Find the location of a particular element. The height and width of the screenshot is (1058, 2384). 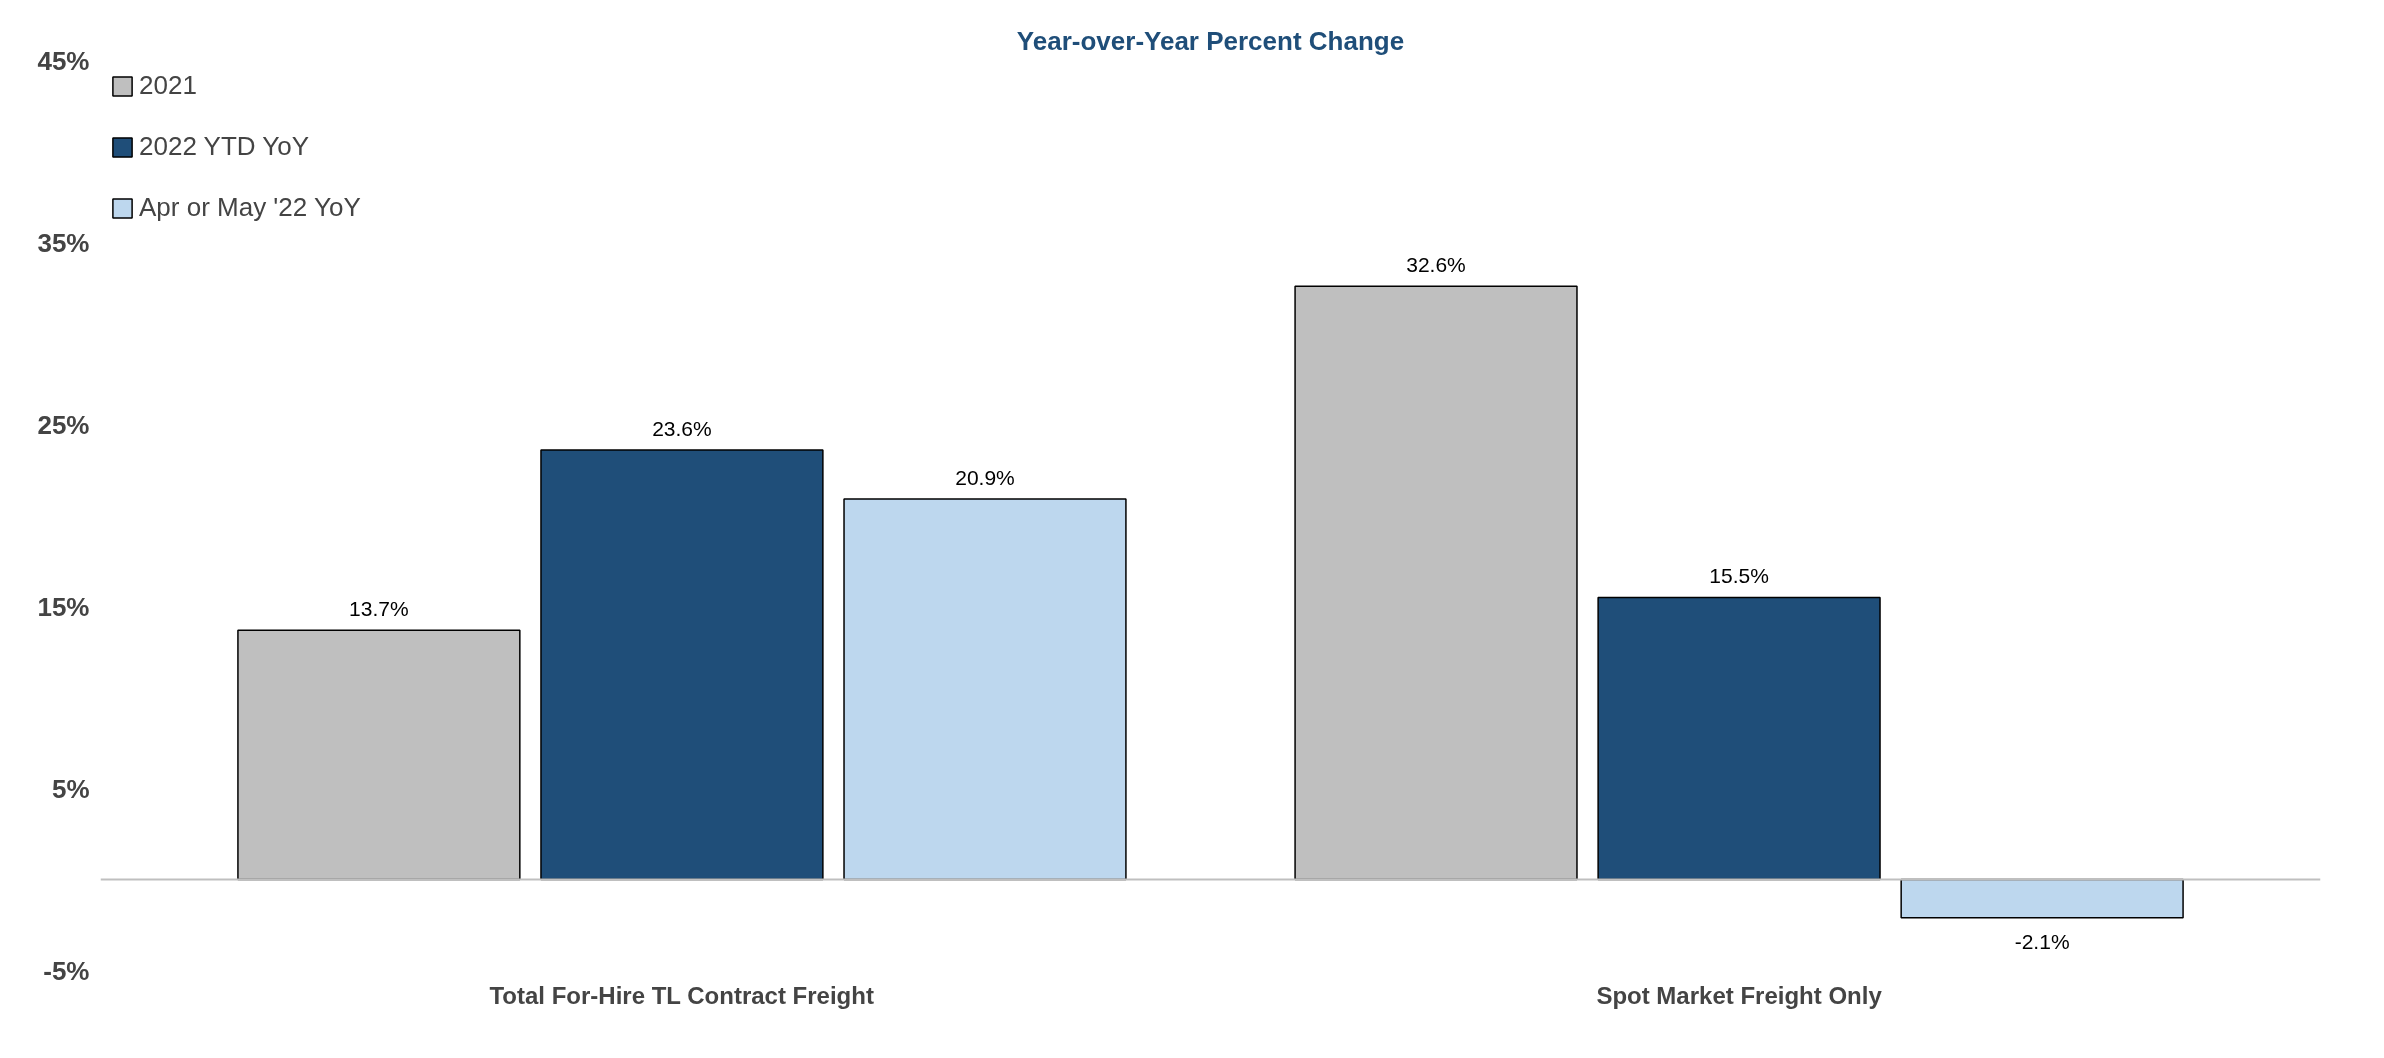

y-tick-label: -5% is located at coordinates (66, 970).